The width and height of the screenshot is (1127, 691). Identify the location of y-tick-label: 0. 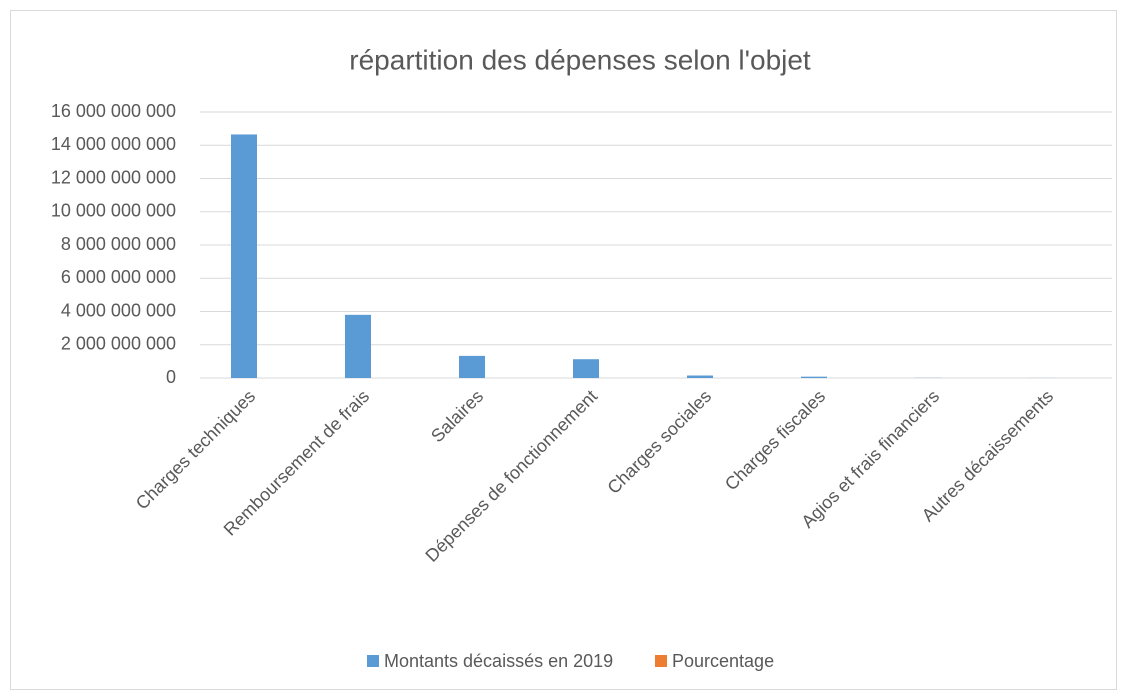
(171, 377).